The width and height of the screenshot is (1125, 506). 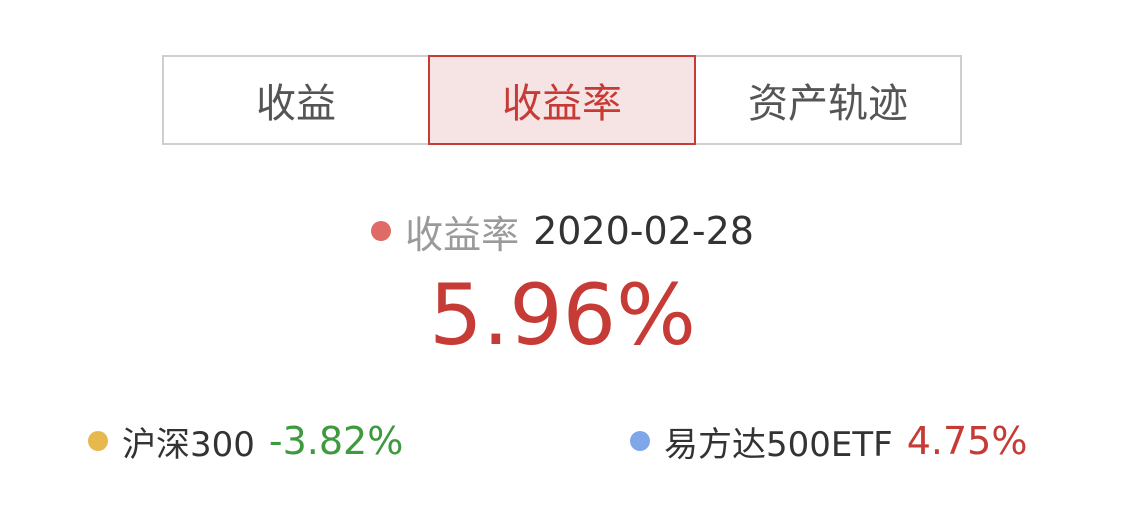 What do you see at coordinates (640, 441) in the screenshot?
I see `etf500-dot-icon` at bounding box center [640, 441].